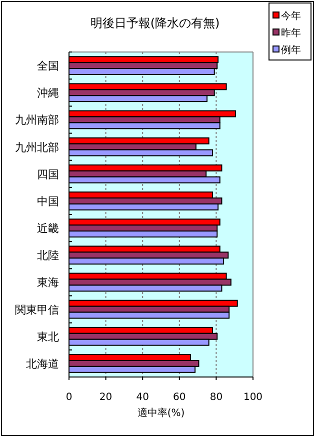 This screenshot has width=316, height=438. Describe the element at coordinates (48, 255) in the screenshot. I see `y-tick-label: 北陸` at that location.